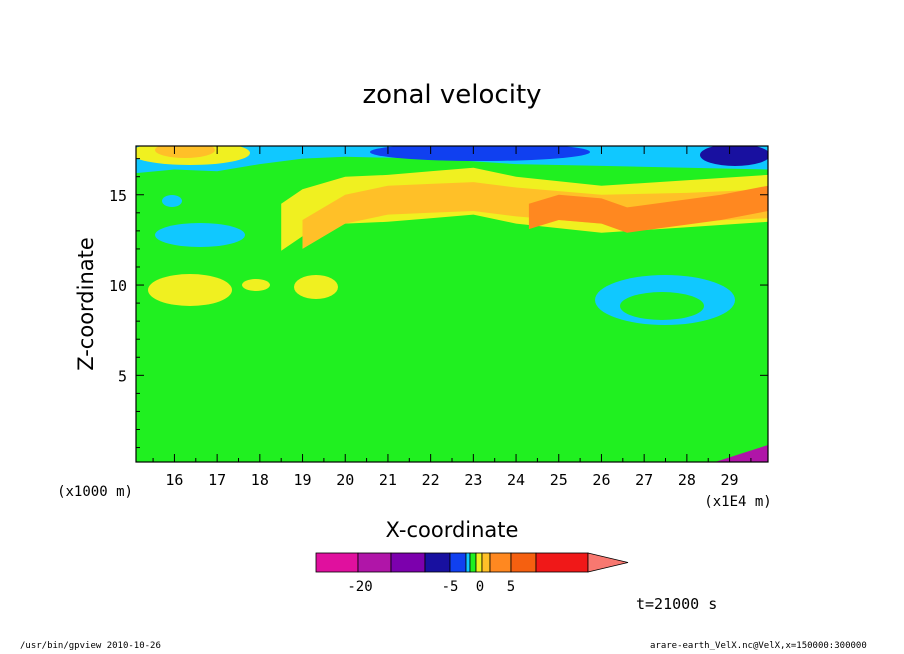 The image size is (904, 654). Describe the element at coordinates (511, 587) in the screenshot. I see `colorbar-label: 5` at that location.